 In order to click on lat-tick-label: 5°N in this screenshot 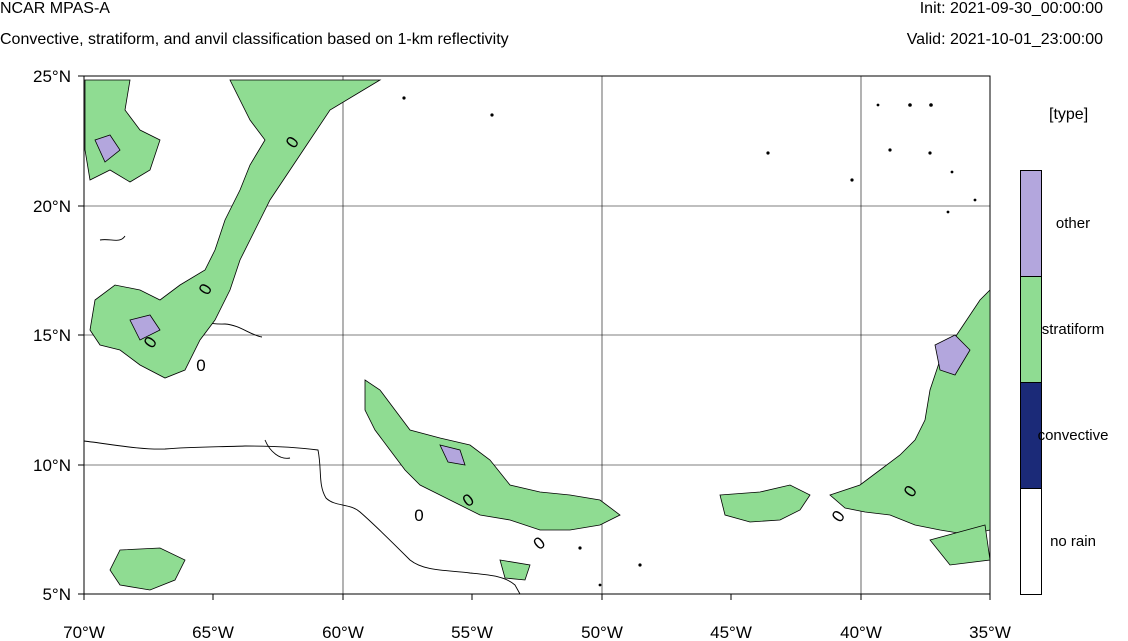, I will do `click(56, 594)`.